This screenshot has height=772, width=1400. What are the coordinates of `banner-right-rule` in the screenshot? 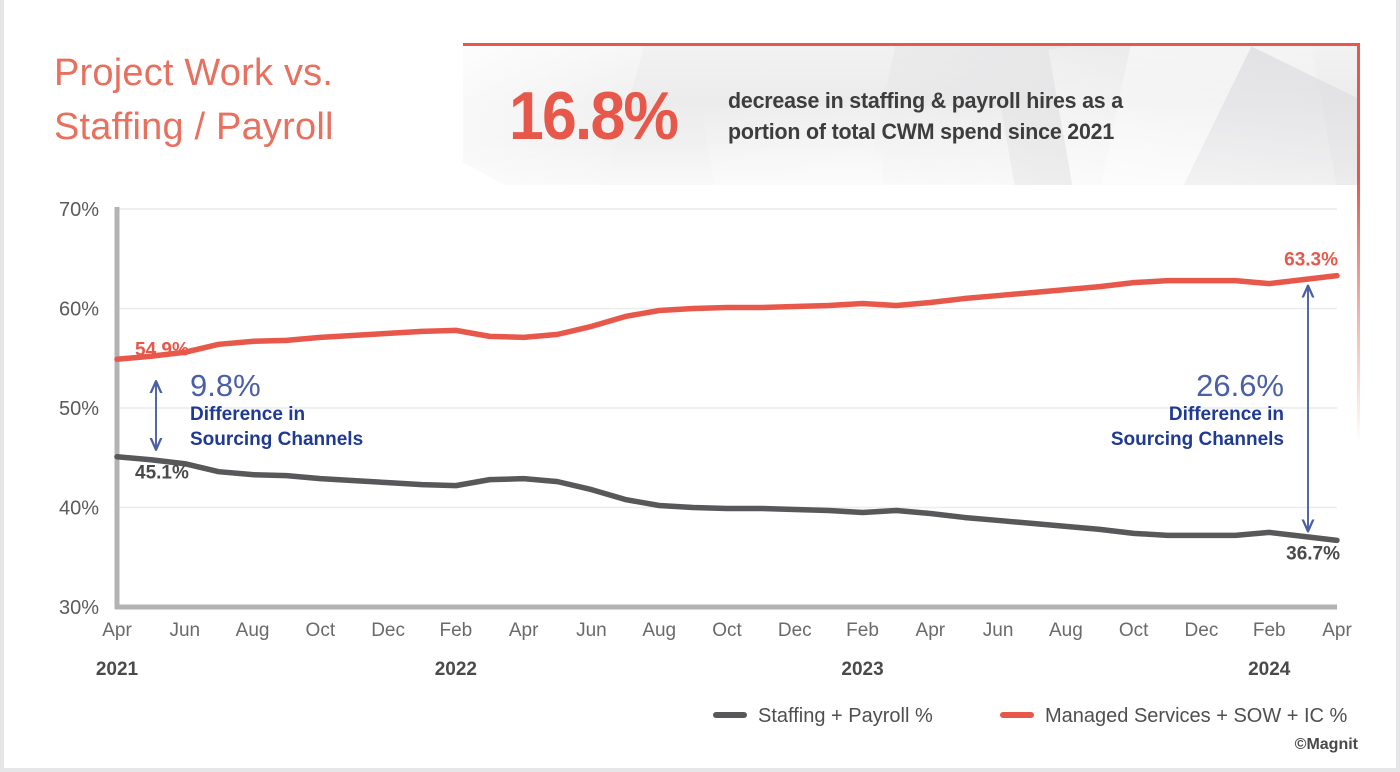 It's located at (1358, 243).